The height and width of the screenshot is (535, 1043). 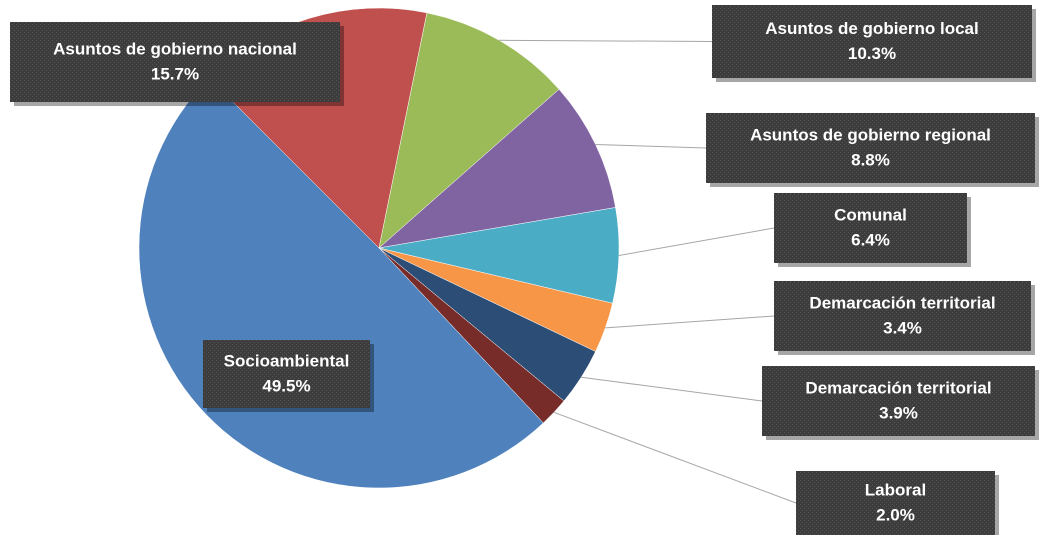 What do you see at coordinates (287, 360) in the screenshot?
I see `category-label: Socioambiental` at bounding box center [287, 360].